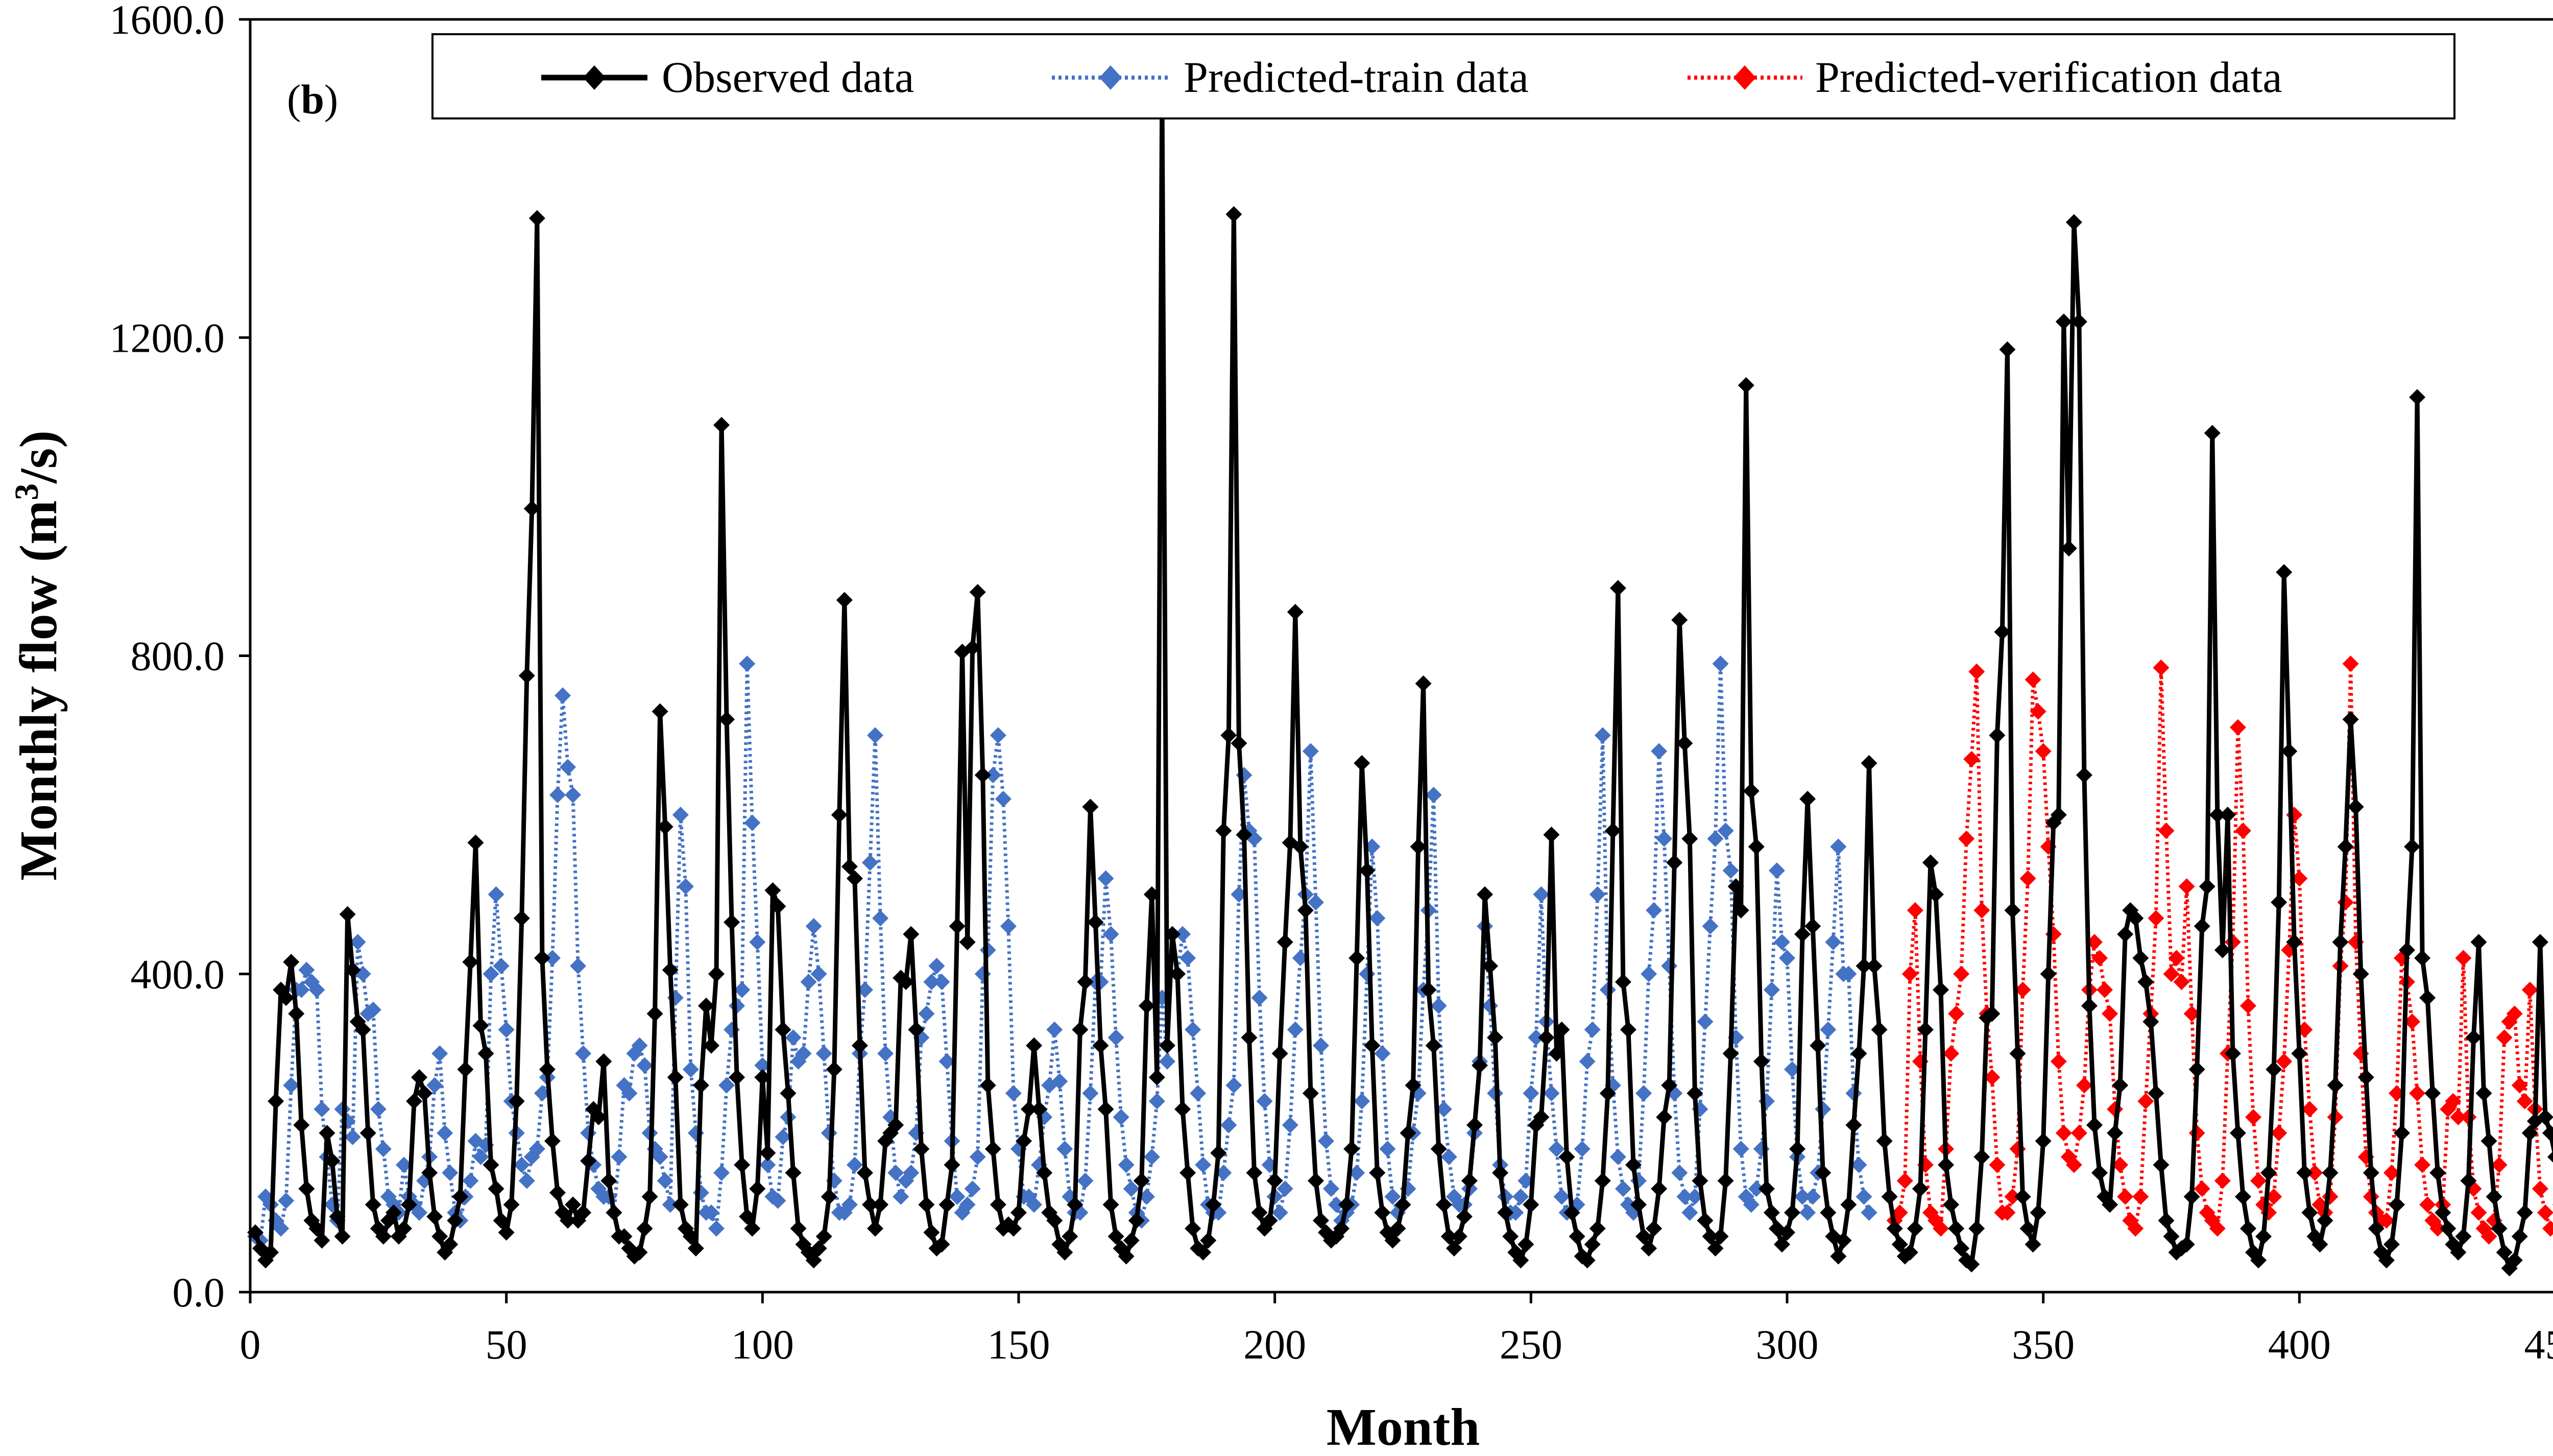  What do you see at coordinates (1787, 1344) in the screenshot?
I see `x-tick-label: 300` at bounding box center [1787, 1344].